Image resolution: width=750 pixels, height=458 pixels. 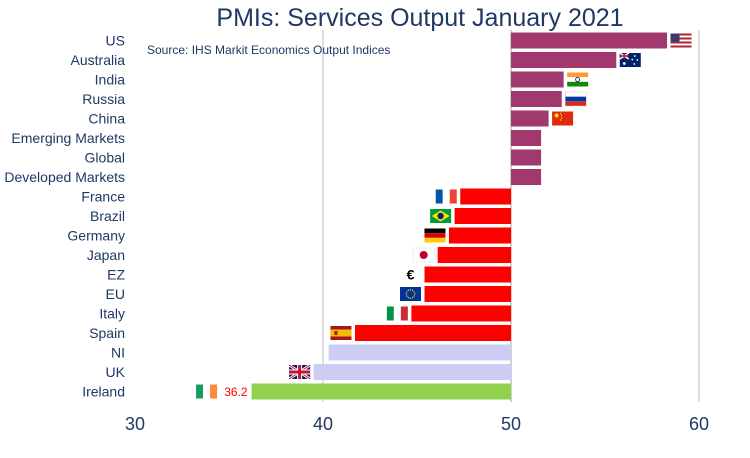 I want to click on x-tick-label: 60, so click(x=699, y=424).